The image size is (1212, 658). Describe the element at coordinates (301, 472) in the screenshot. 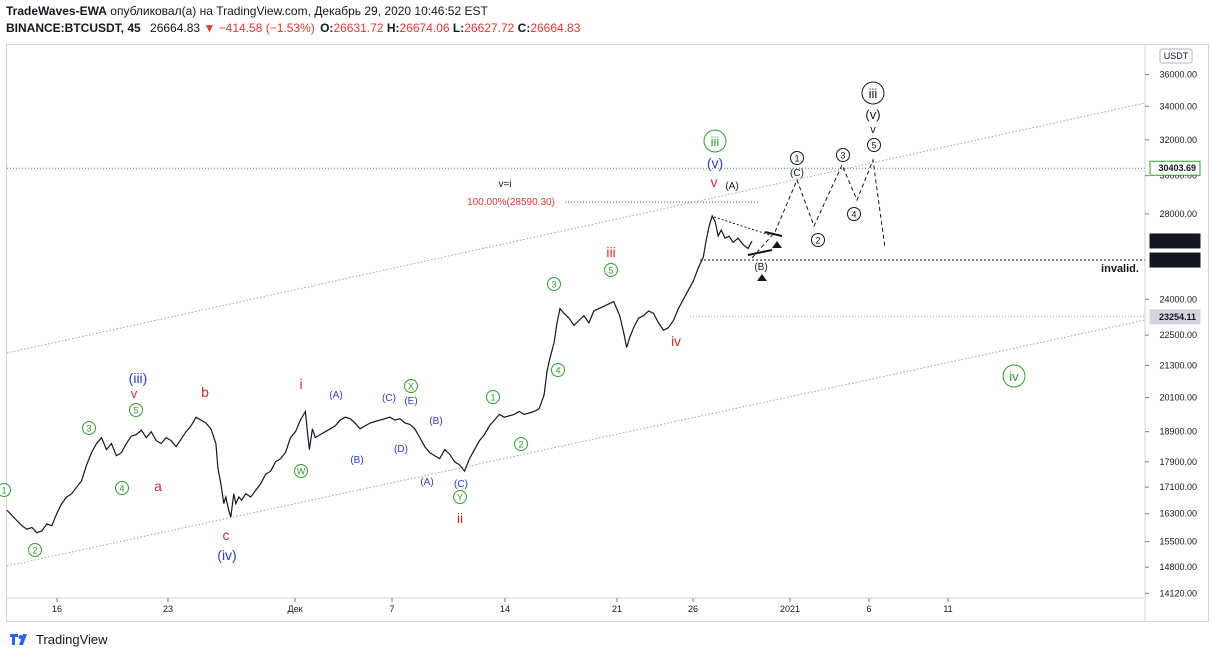

I see `wave-label: W` at that location.